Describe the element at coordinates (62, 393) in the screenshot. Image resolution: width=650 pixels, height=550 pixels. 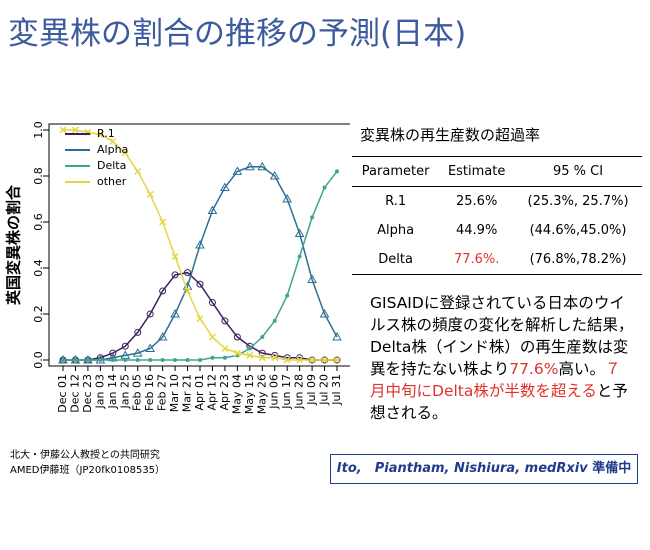
I see `x-tick-label: Dec 01` at that location.